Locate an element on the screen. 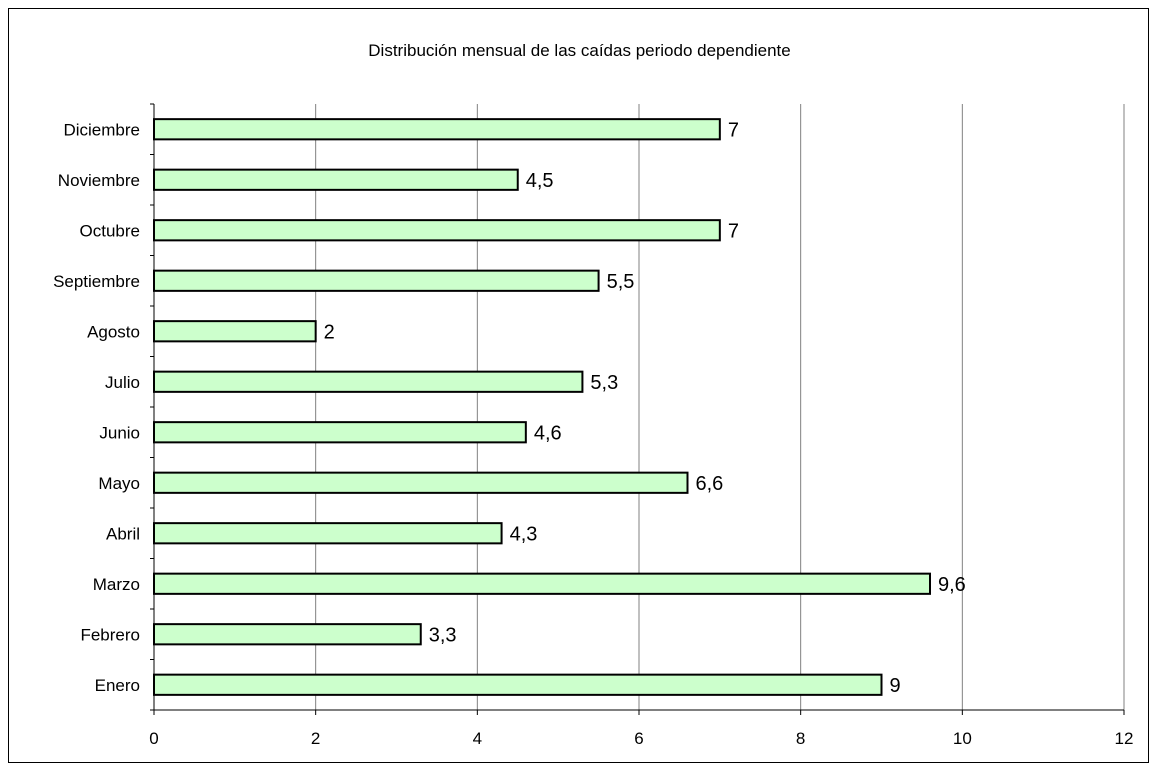 Image resolution: width=1157 pixels, height=771 pixels. x-tick-label: 6 is located at coordinates (638, 738).